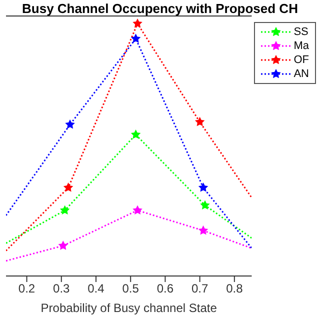  What do you see at coordinates (160, 8) in the screenshot?
I see `chart-title: Busy Channel Occupency with Proposed CH` at bounding box center [160, 8].